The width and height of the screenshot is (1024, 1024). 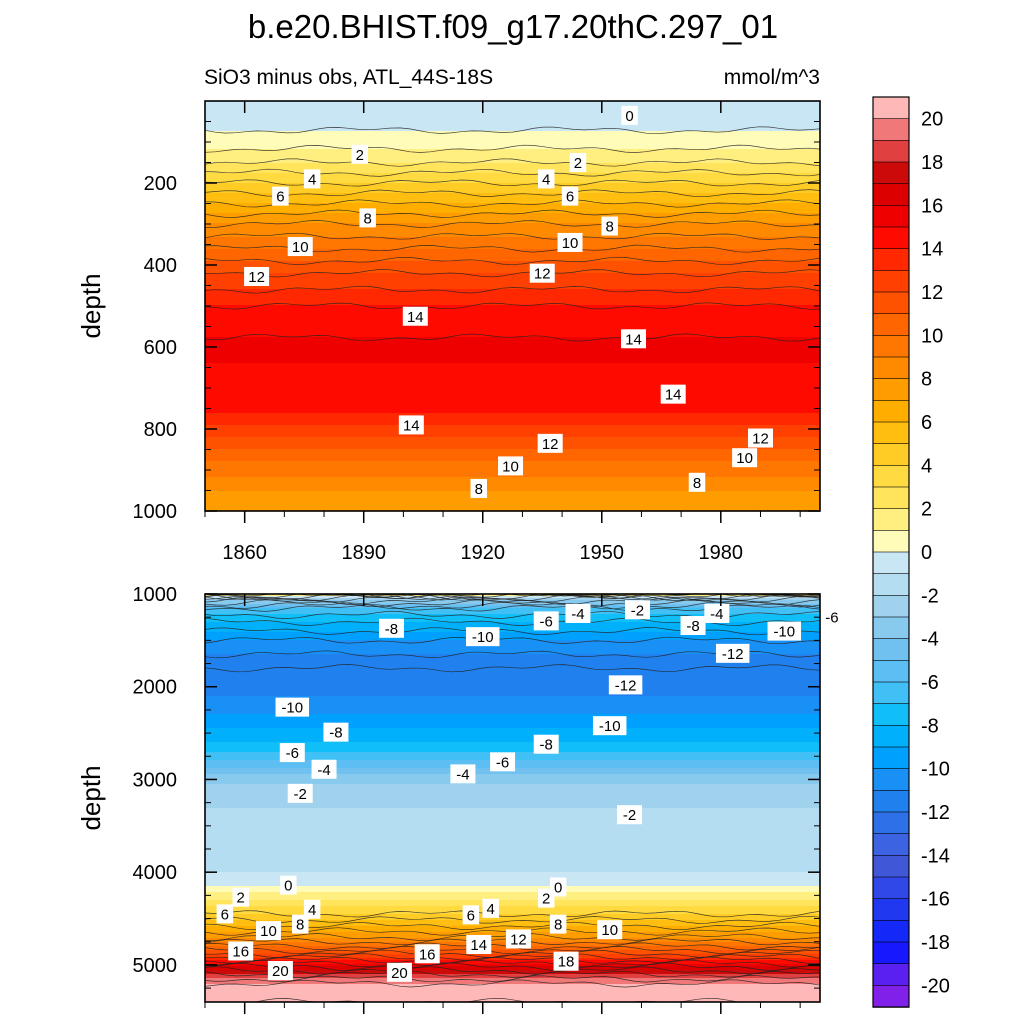 What do you see at coordinates (513, 26) in the screenshot?
I see `chart-title: b.e20.BHIST.f09_g17.20thC.297_01` at bounding box center [513, 26].